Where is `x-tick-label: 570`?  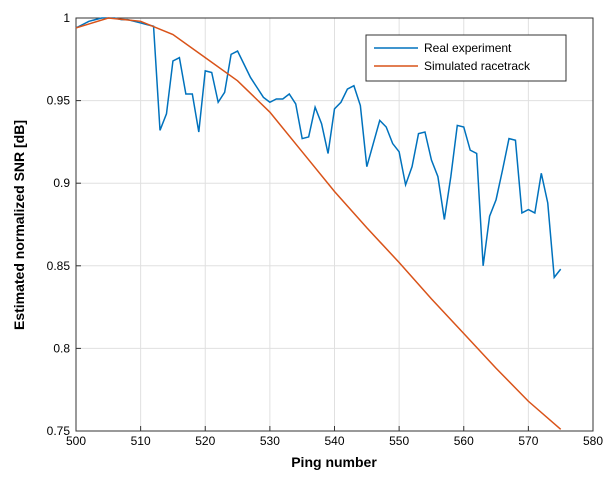
x-tick-label: 570 is located at coordinates (528, 441).